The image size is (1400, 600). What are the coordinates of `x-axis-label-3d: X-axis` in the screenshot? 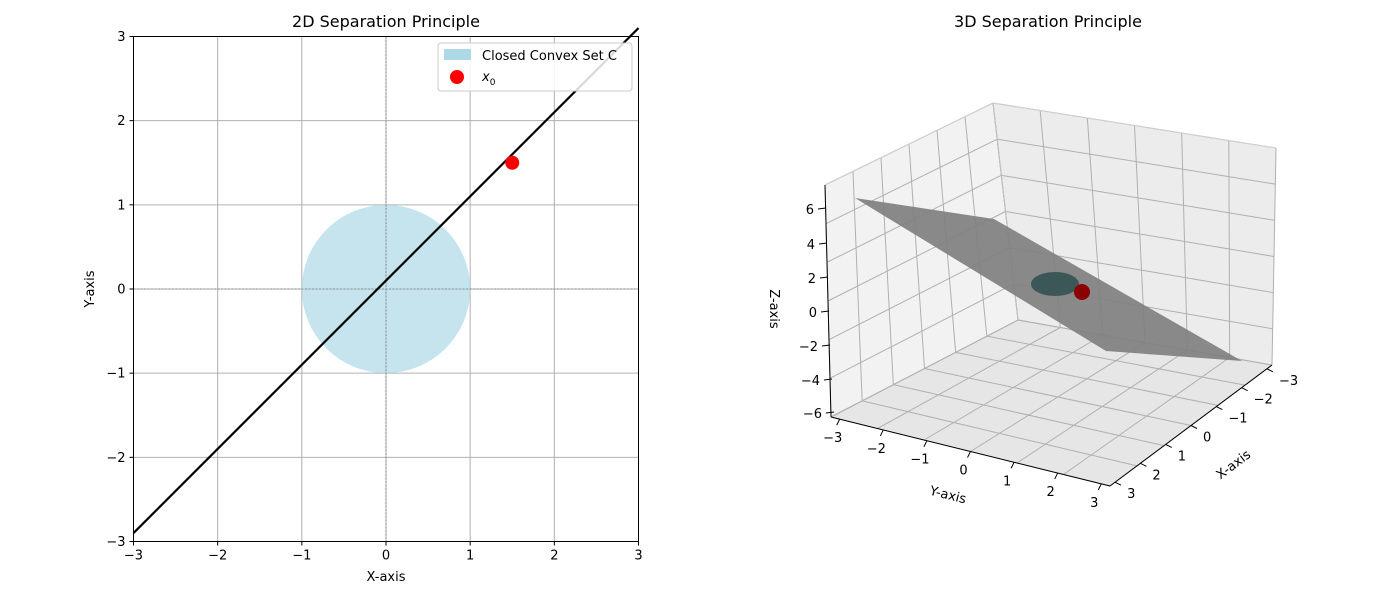 It's located at (1234, 465).